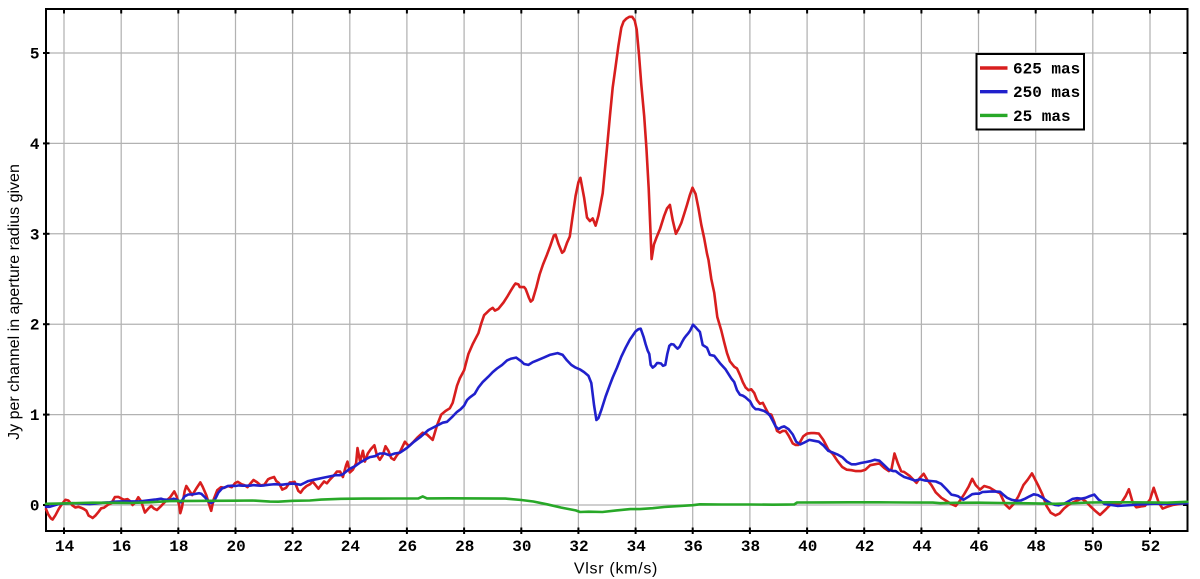 The height and width of the screenshot is (579, 1200). I want to click on svg-text: 50, so click(1093, 547).